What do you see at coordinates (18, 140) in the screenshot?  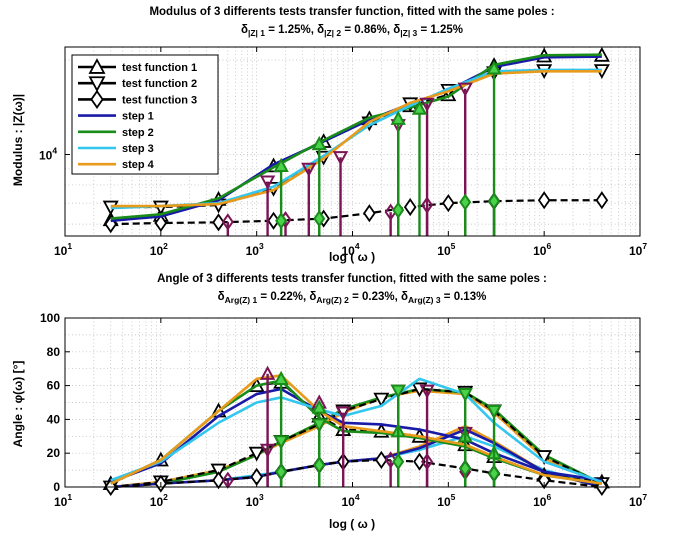 I see `modulus-chart-ylabel: Modulus : |Z(ω)|` at bounding box center [18, 140].